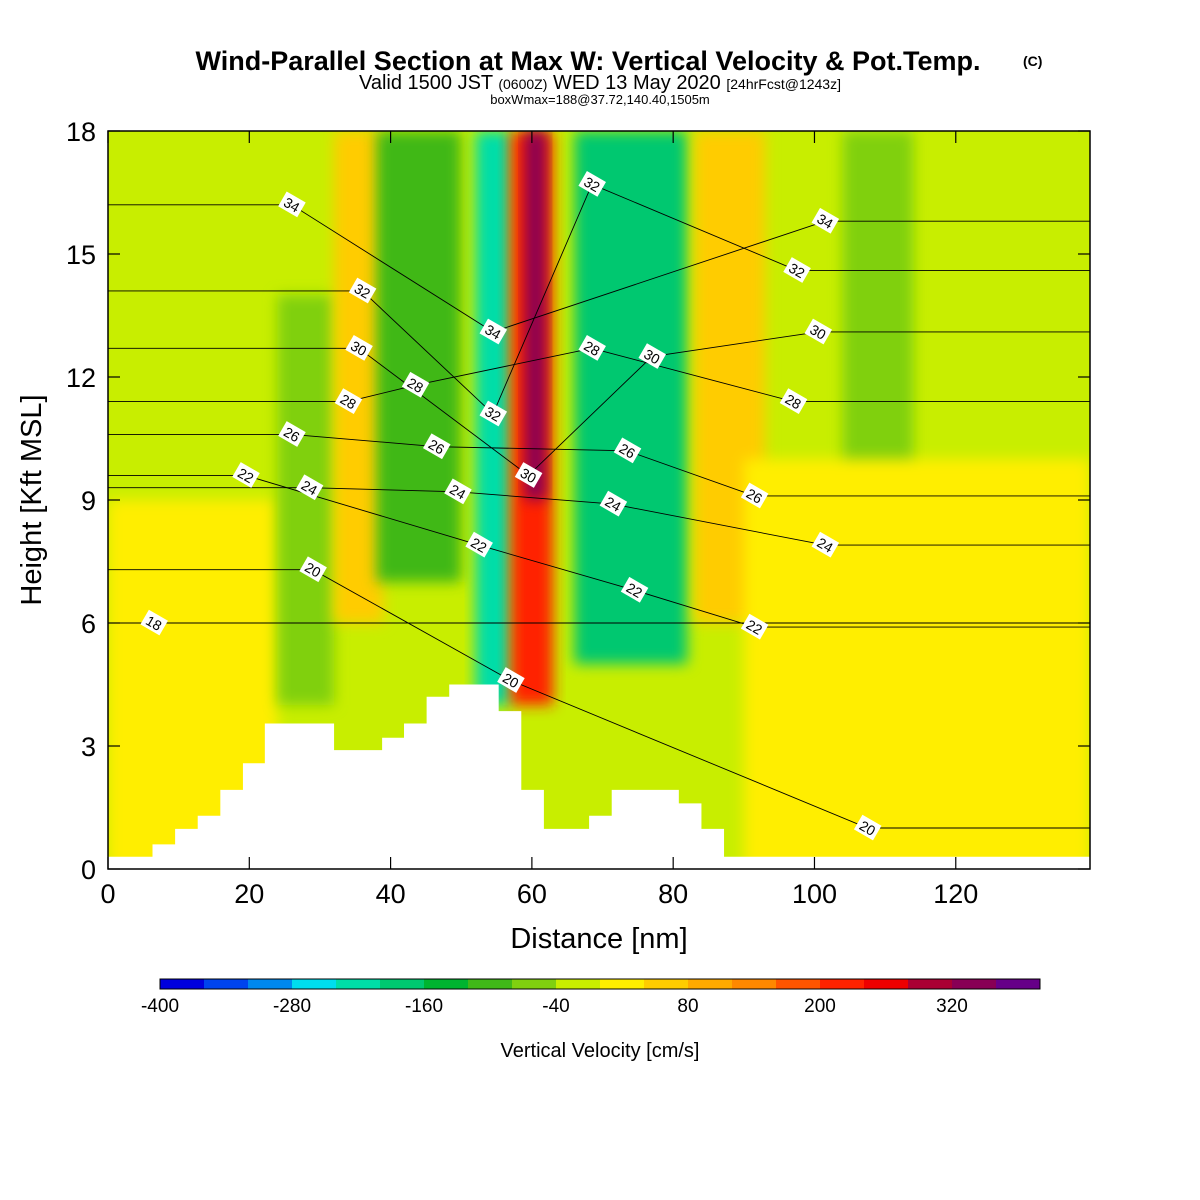 The width and height of the screenshot is (1200, 1200). Describe the element at coordinates (600, 1051) in the screenshot. I see `colorbar-title: Vertical Velocity [cm/s]` at that location.